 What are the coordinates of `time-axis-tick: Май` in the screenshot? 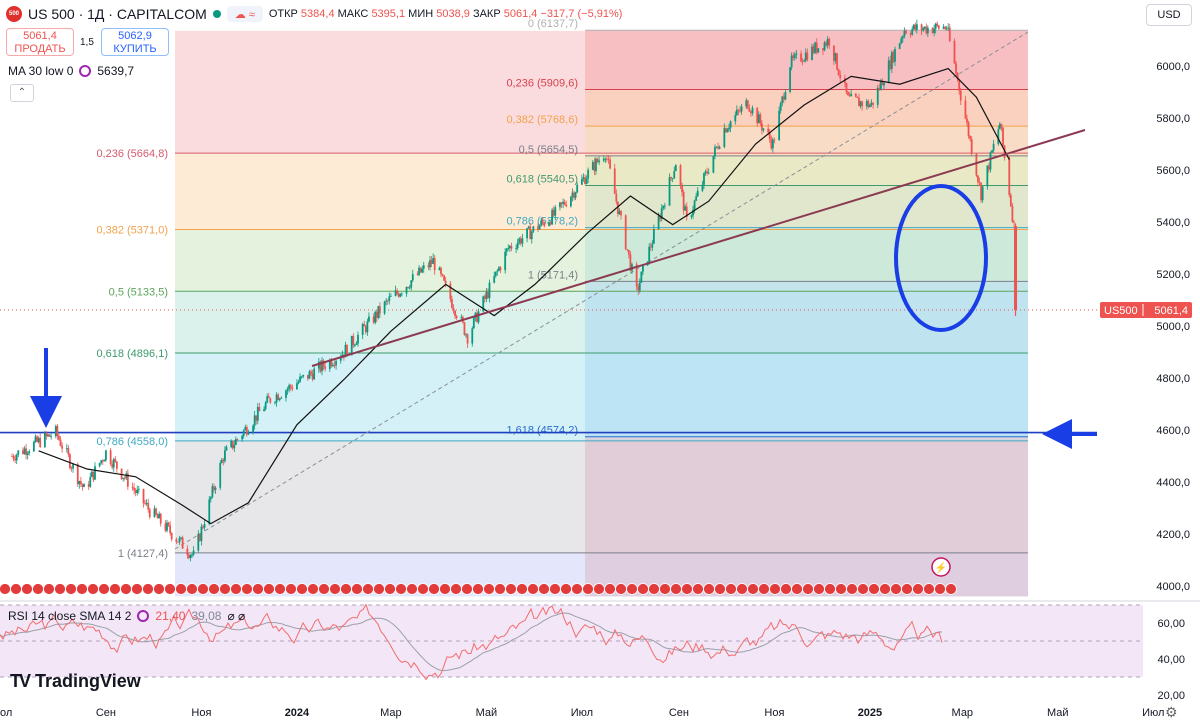 It's located at (487, 713).